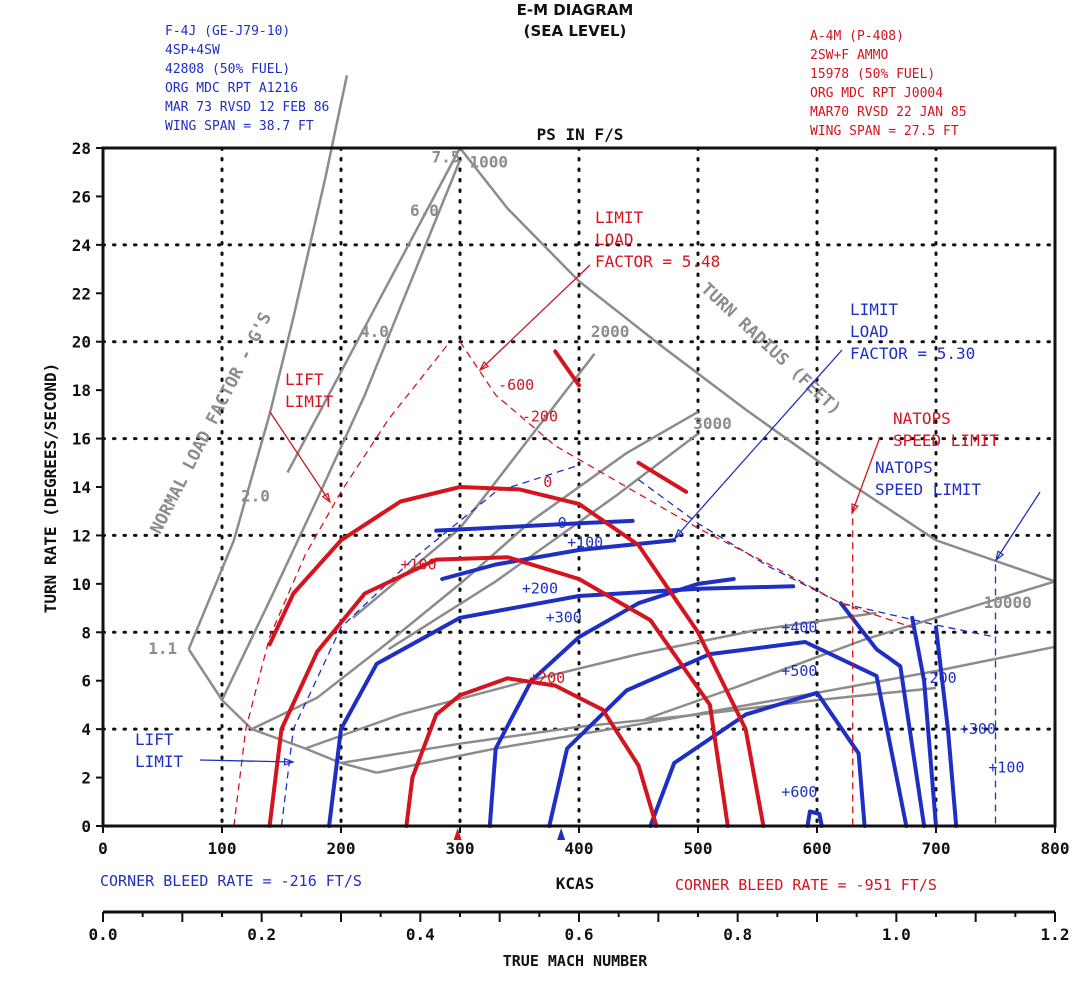  What do you see at coordinates (246, 761) in the screenshot?
I see `f4j-lift-limit-leader` at bounding box center [246, 761].